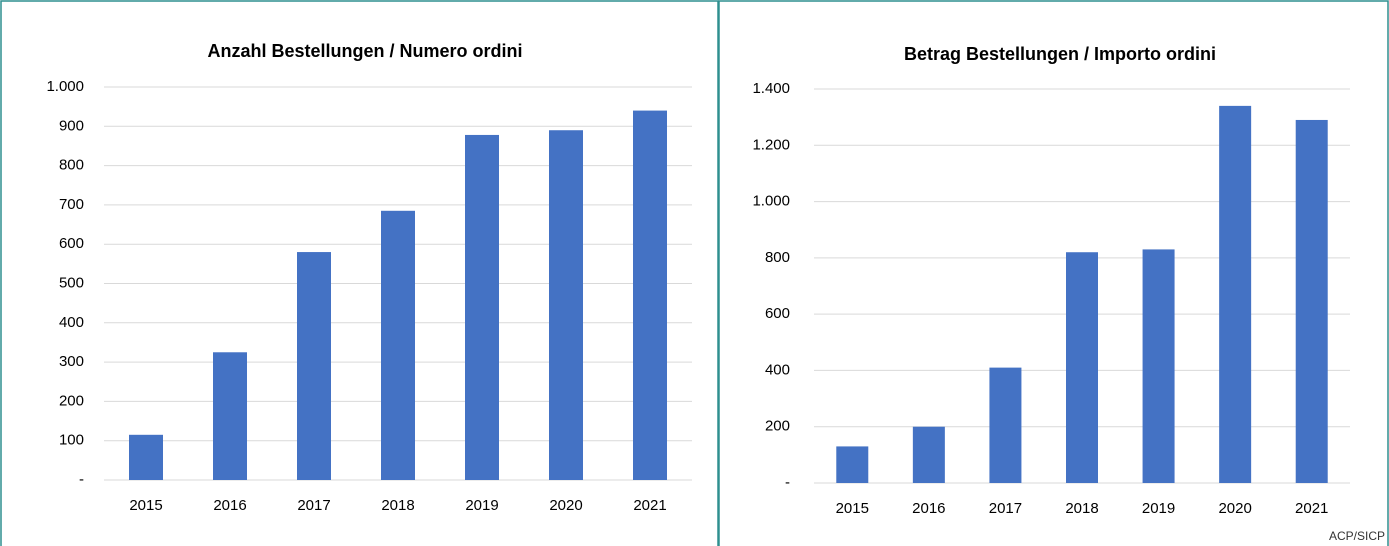  What do you see at coordinates (771, 144) in the screenshot?
I see `y-tick-label: 1.200` at bounding box center [771, 144].